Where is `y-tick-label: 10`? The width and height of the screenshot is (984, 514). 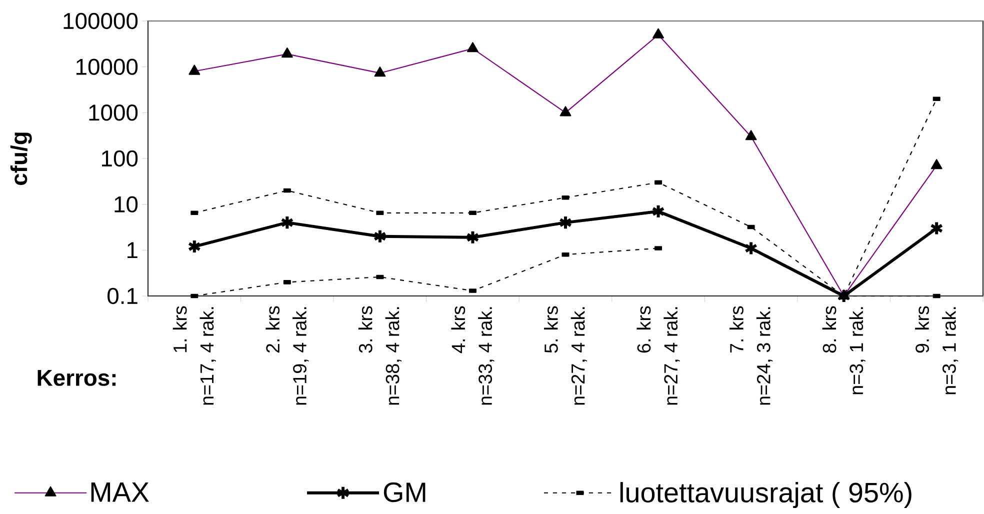
y-tick-label: 10 is located at coordinates (126, 204).